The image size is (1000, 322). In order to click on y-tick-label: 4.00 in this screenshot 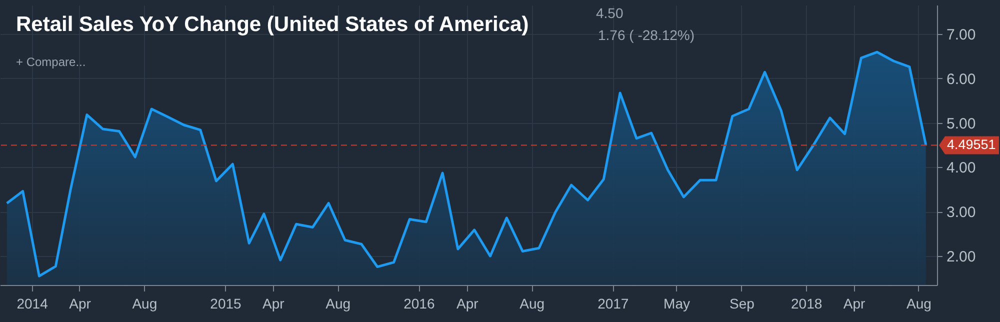, I will do `click(961, 168)`.